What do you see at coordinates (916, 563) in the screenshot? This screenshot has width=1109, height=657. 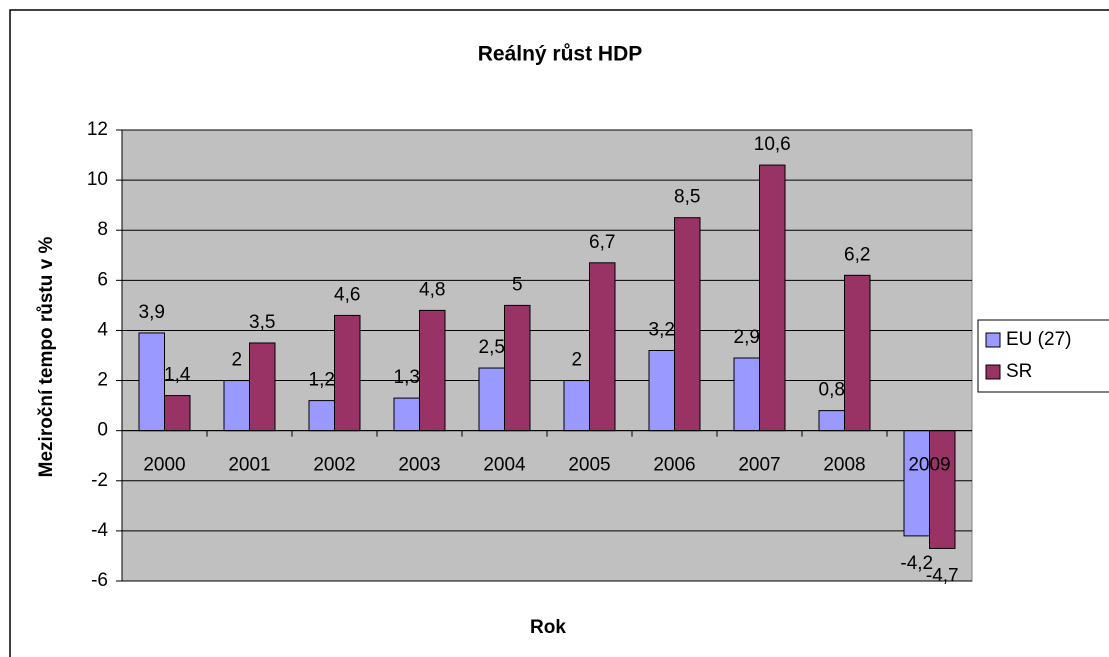 I see `data-label: -4,2` at bounding box center [916, 563].